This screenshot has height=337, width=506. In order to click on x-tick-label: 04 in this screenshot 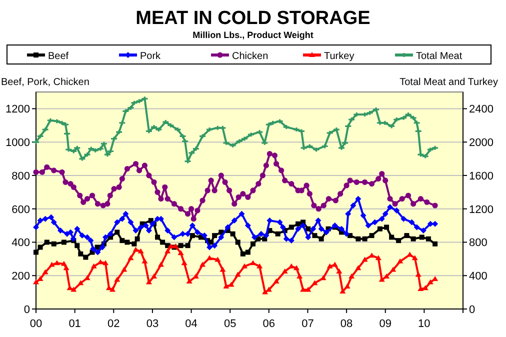, I will do `click(191, 324)`.